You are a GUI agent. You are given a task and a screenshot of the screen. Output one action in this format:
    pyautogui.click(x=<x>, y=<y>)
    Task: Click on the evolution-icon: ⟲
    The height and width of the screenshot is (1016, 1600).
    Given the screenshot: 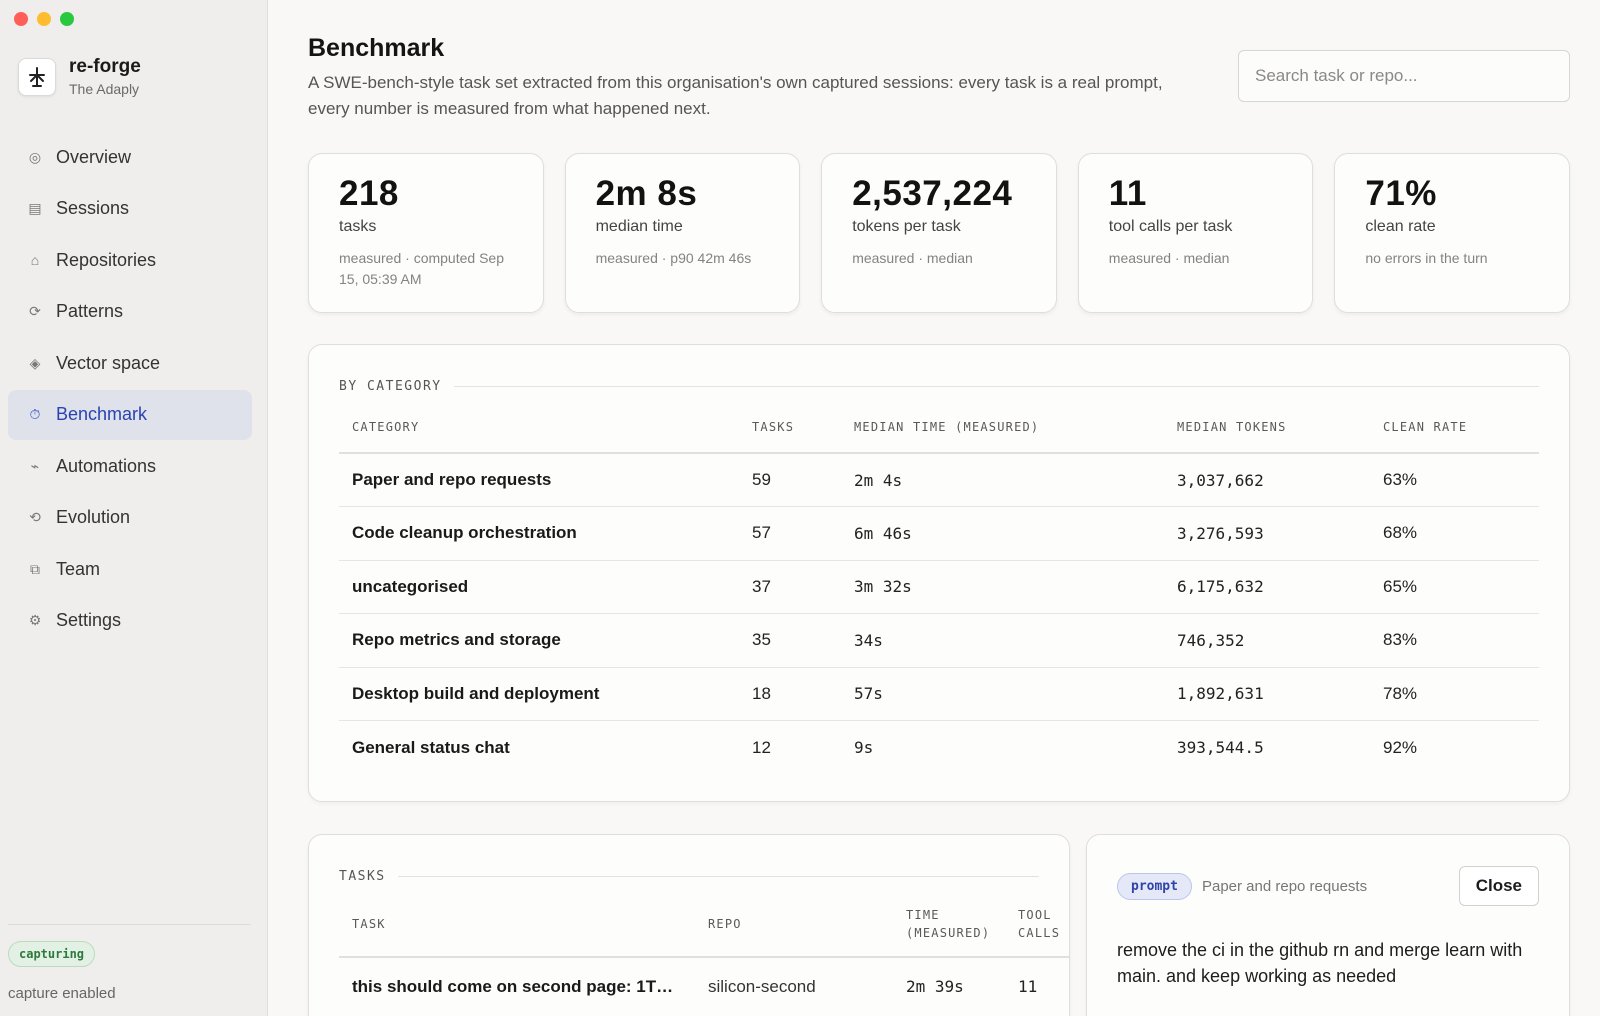 What is the action you would take?
    pyautogui.click(x=35, y=517)
    